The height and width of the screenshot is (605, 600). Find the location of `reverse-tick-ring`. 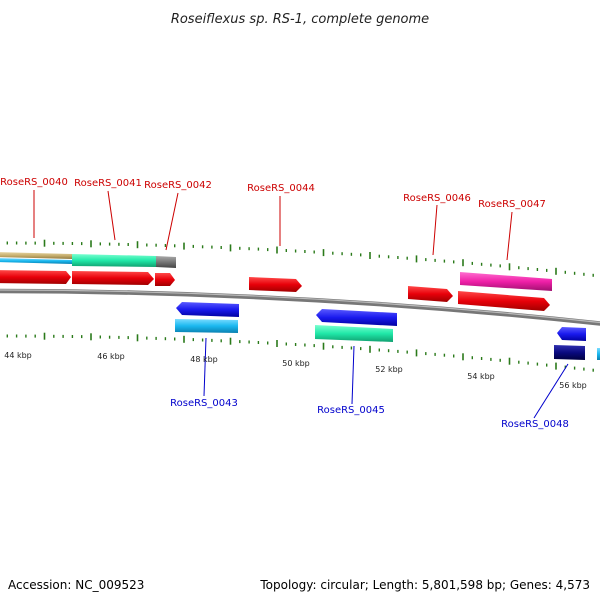

reverse-tick-ring is located at coordinates (300, 352).